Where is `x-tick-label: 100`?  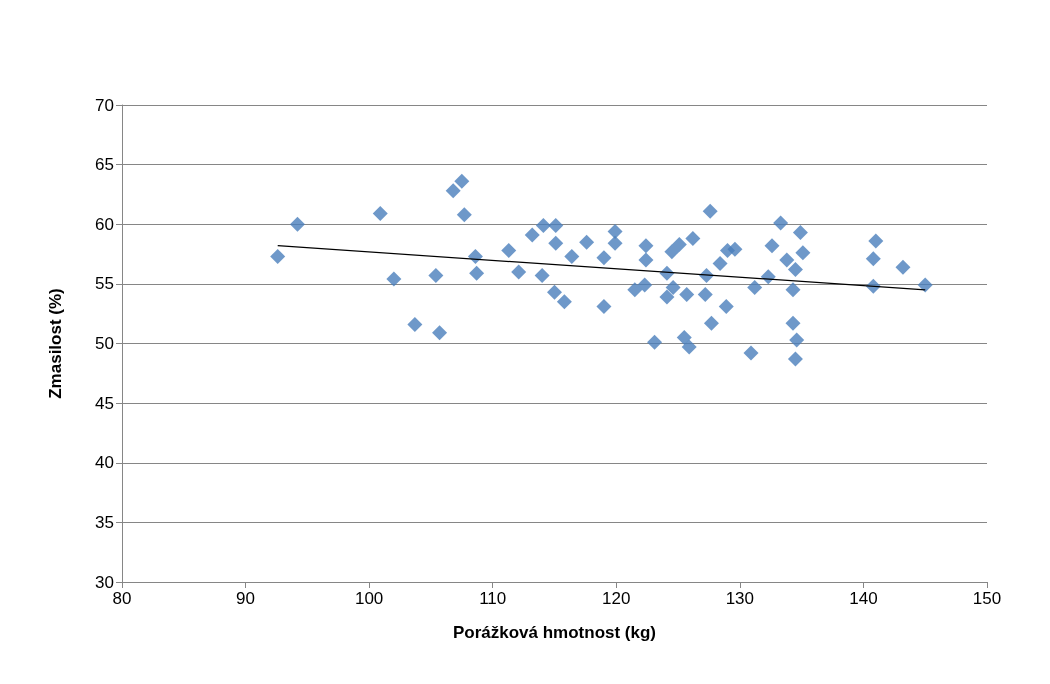 x-tick-label: 100 is located at coordinates (369, 598).